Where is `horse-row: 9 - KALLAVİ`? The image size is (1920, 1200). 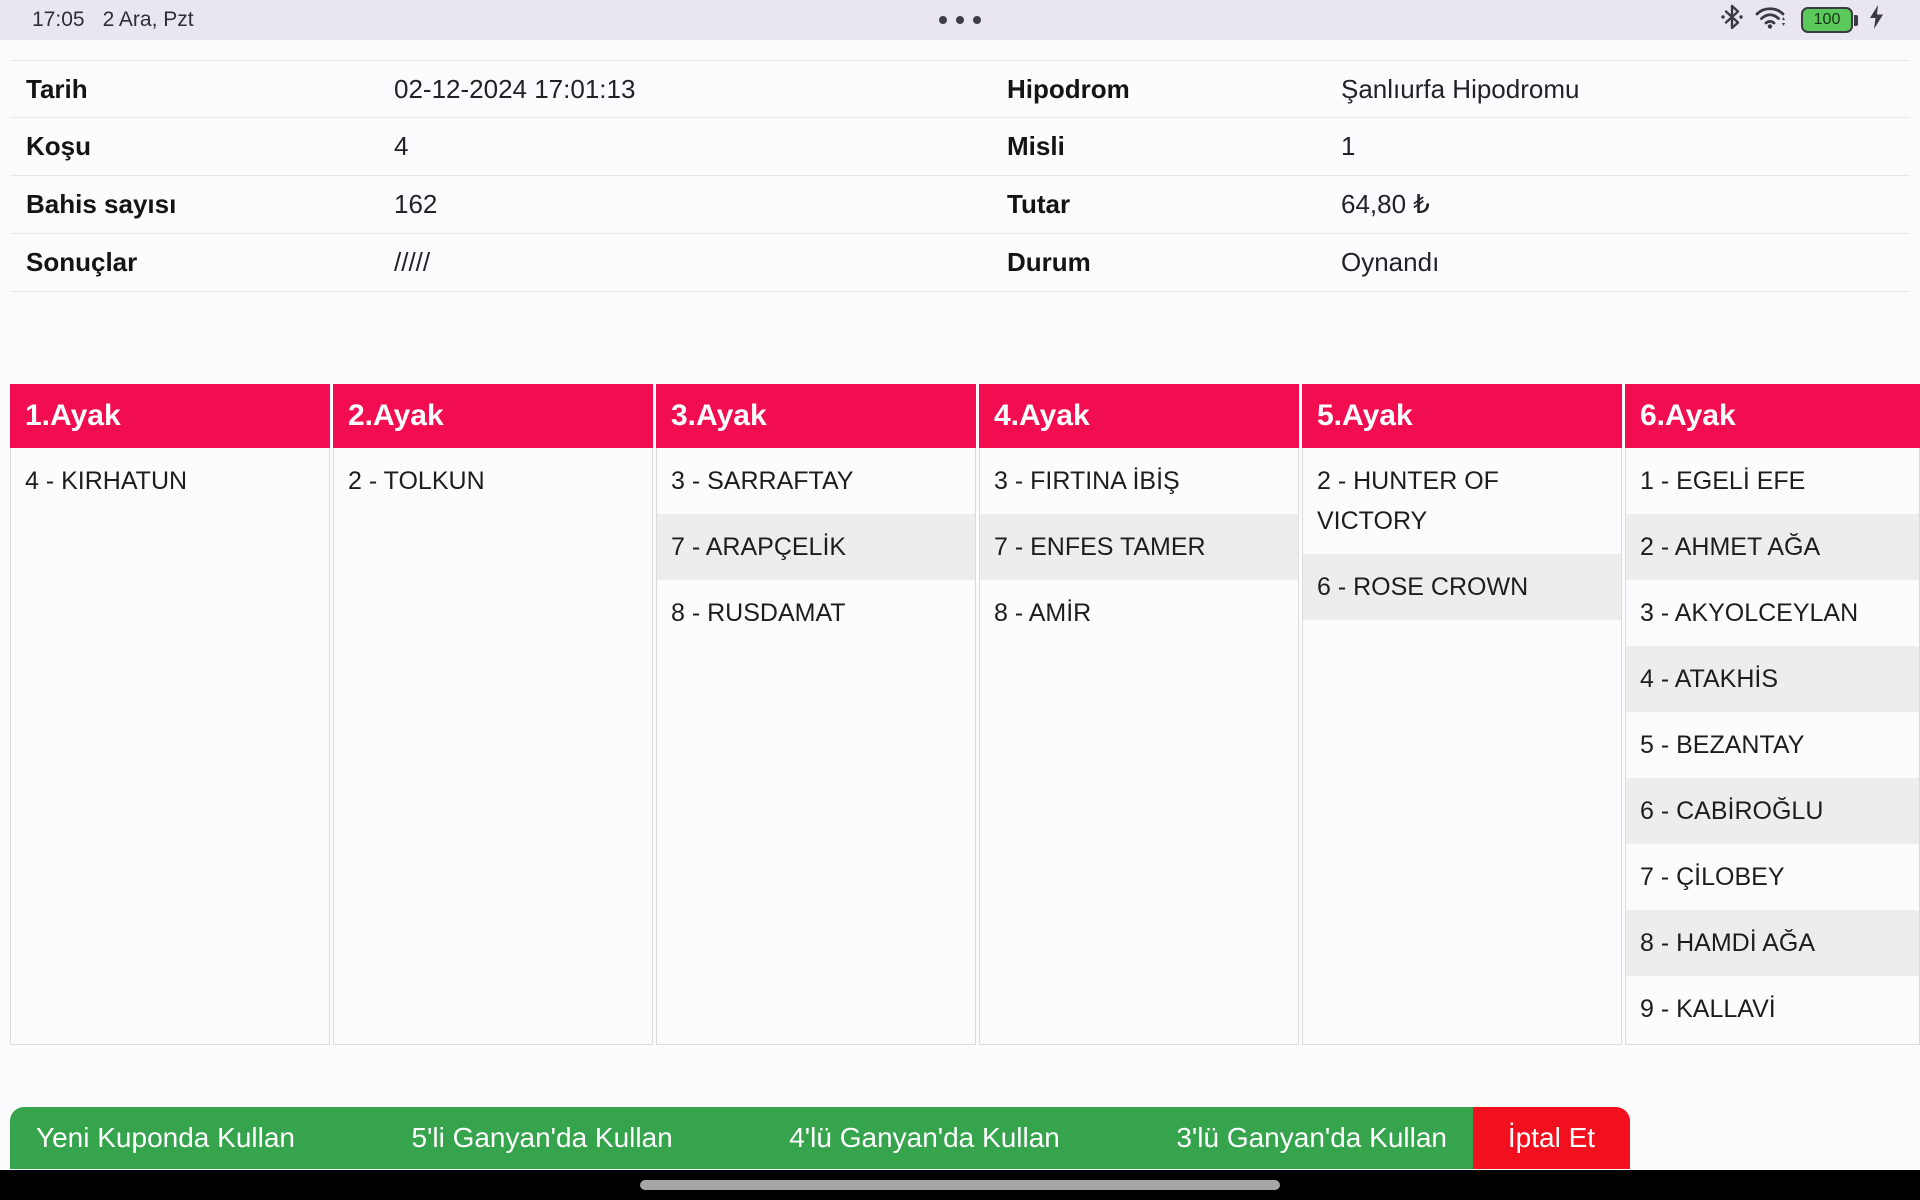 horse-row: 9 - KALLAVİ is located at coordinates (1708, 1009).